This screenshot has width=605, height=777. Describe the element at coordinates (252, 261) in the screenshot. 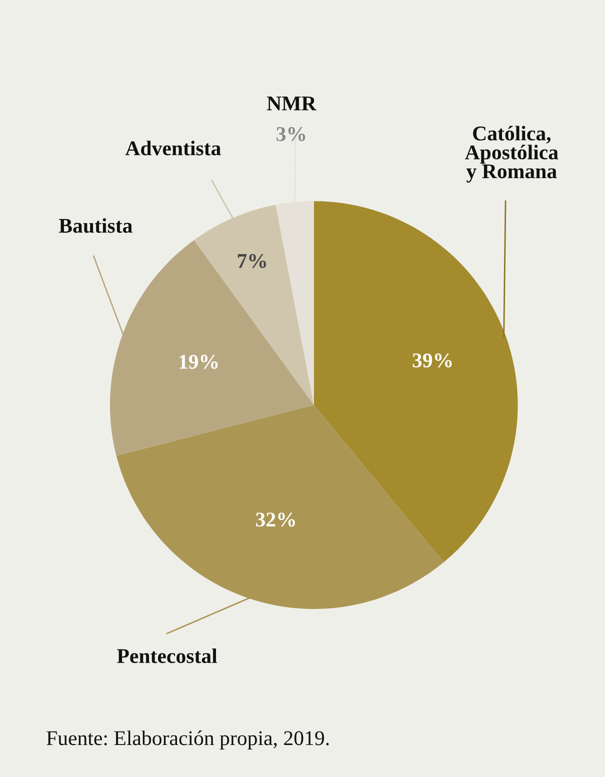

I see `data-label: 7%` at that location.